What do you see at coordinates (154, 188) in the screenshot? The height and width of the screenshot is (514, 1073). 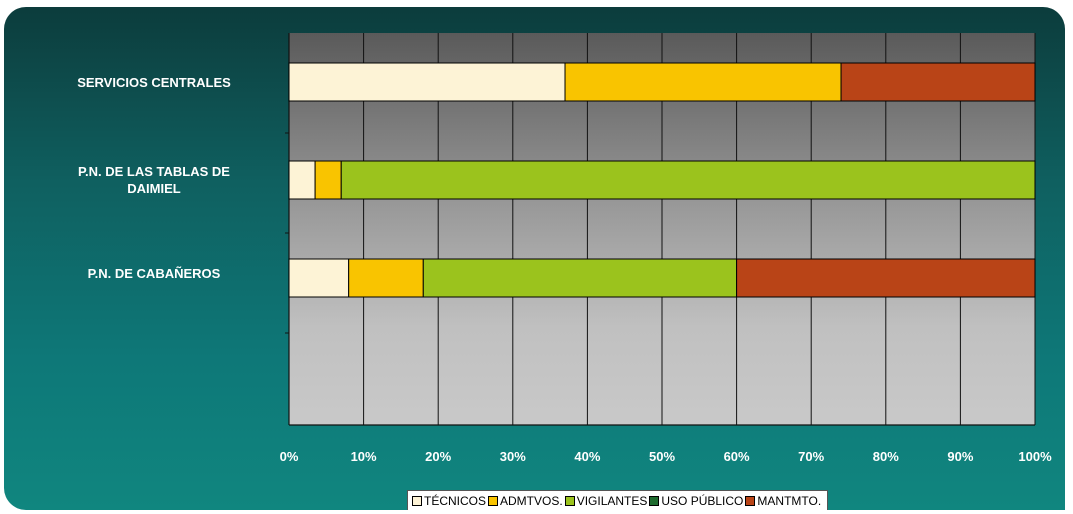 I see `category-label-line: DAIMIEL` at bounding box center [154, 188].